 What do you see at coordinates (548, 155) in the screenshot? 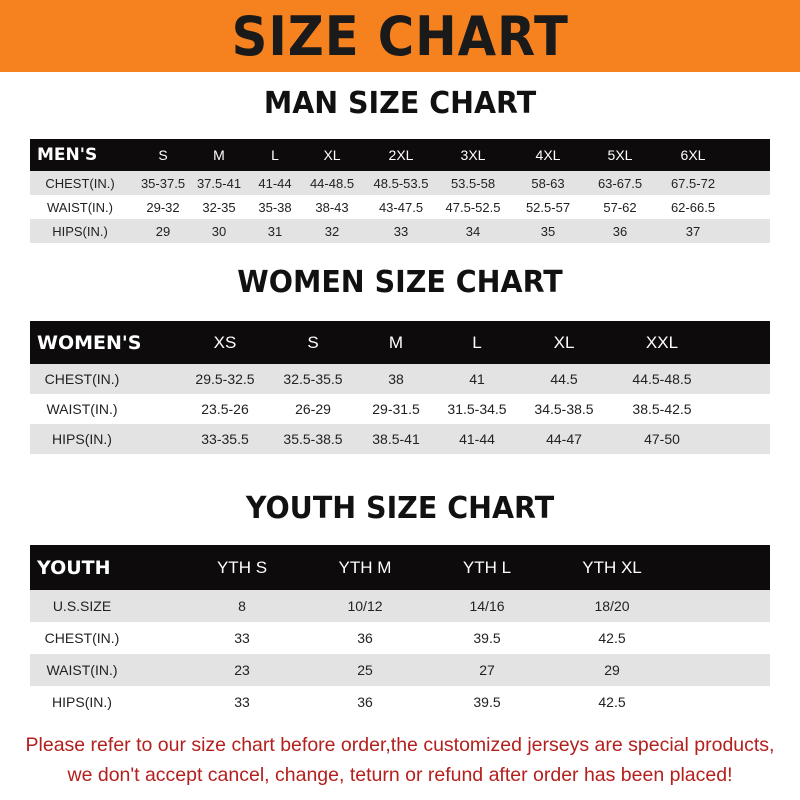
I see `size-header-cell: 4XL` at bounding box center [548, 155].